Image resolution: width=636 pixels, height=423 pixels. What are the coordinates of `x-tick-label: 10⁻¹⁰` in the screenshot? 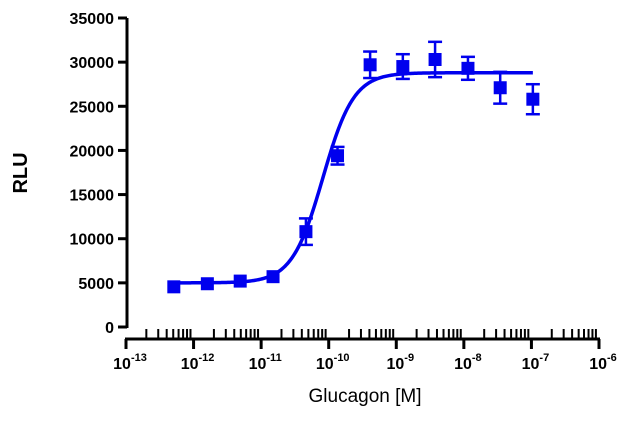 It's located at (333, 362).